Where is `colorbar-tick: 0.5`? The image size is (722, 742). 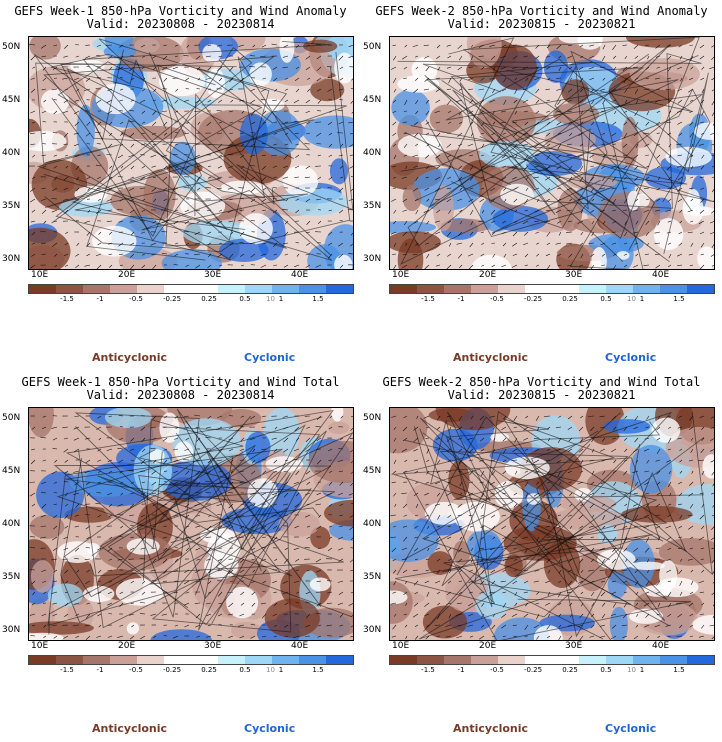 colorbar-tick: 0.5 is located at coordinates (245, 670).